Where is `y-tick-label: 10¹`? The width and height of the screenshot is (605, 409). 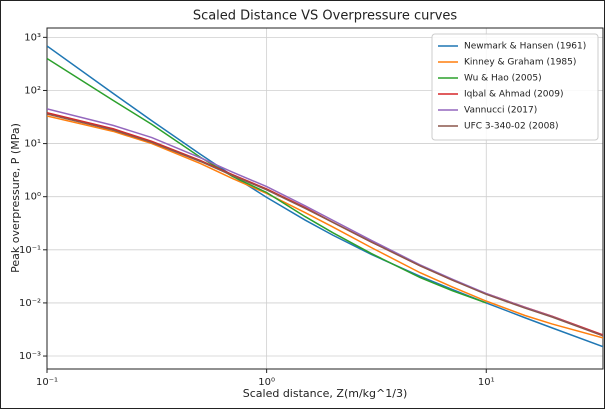 y-tick-label: 10¹ is located at coordinates (32, 144).